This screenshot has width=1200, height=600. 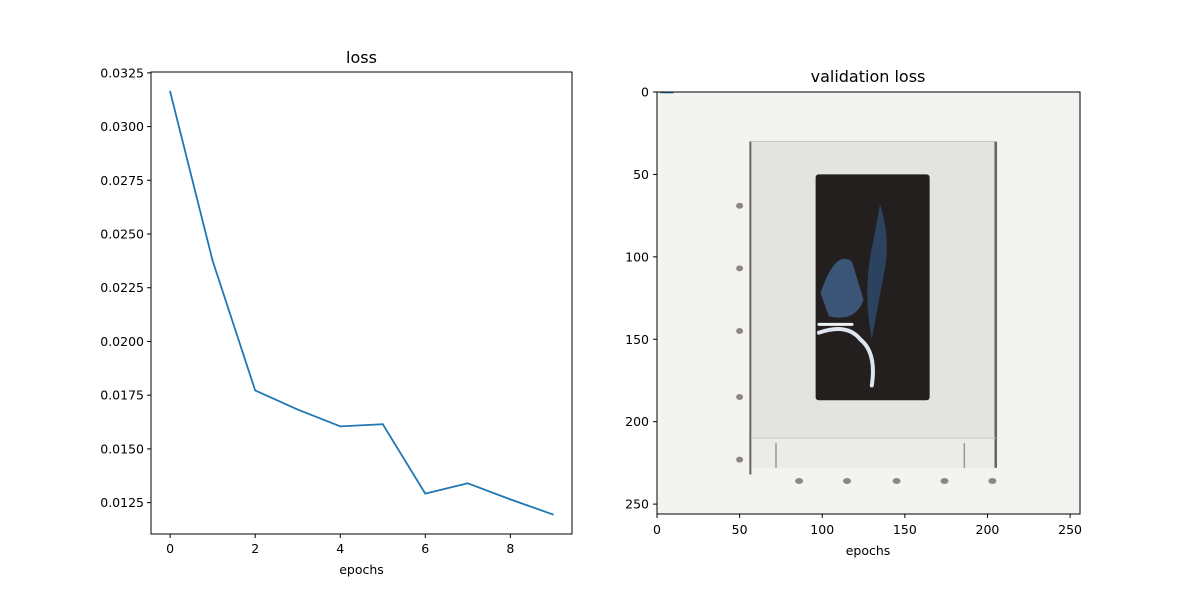 I want to click on x-tick-label: 250, so click(x=1070, y=529).